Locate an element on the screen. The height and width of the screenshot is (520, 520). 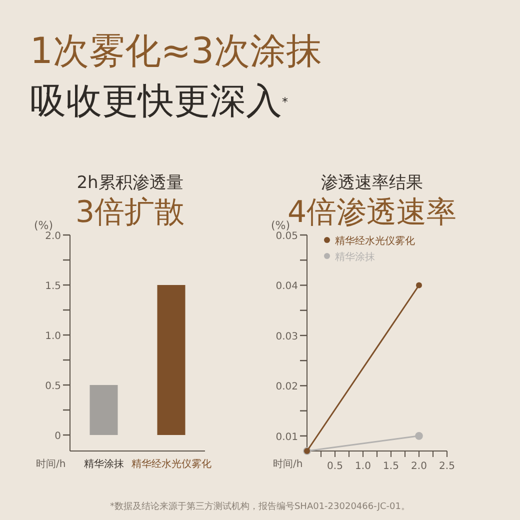
y-tick-label: 2.0 is located at coordinates (53, 236).